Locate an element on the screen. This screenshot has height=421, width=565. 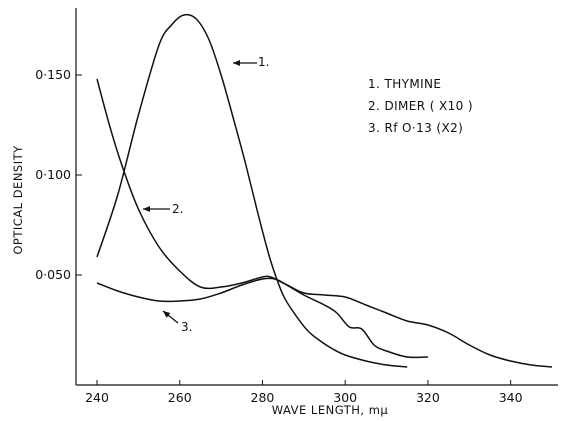
x-tick-label: 280 is located at coordinates (263, 397).